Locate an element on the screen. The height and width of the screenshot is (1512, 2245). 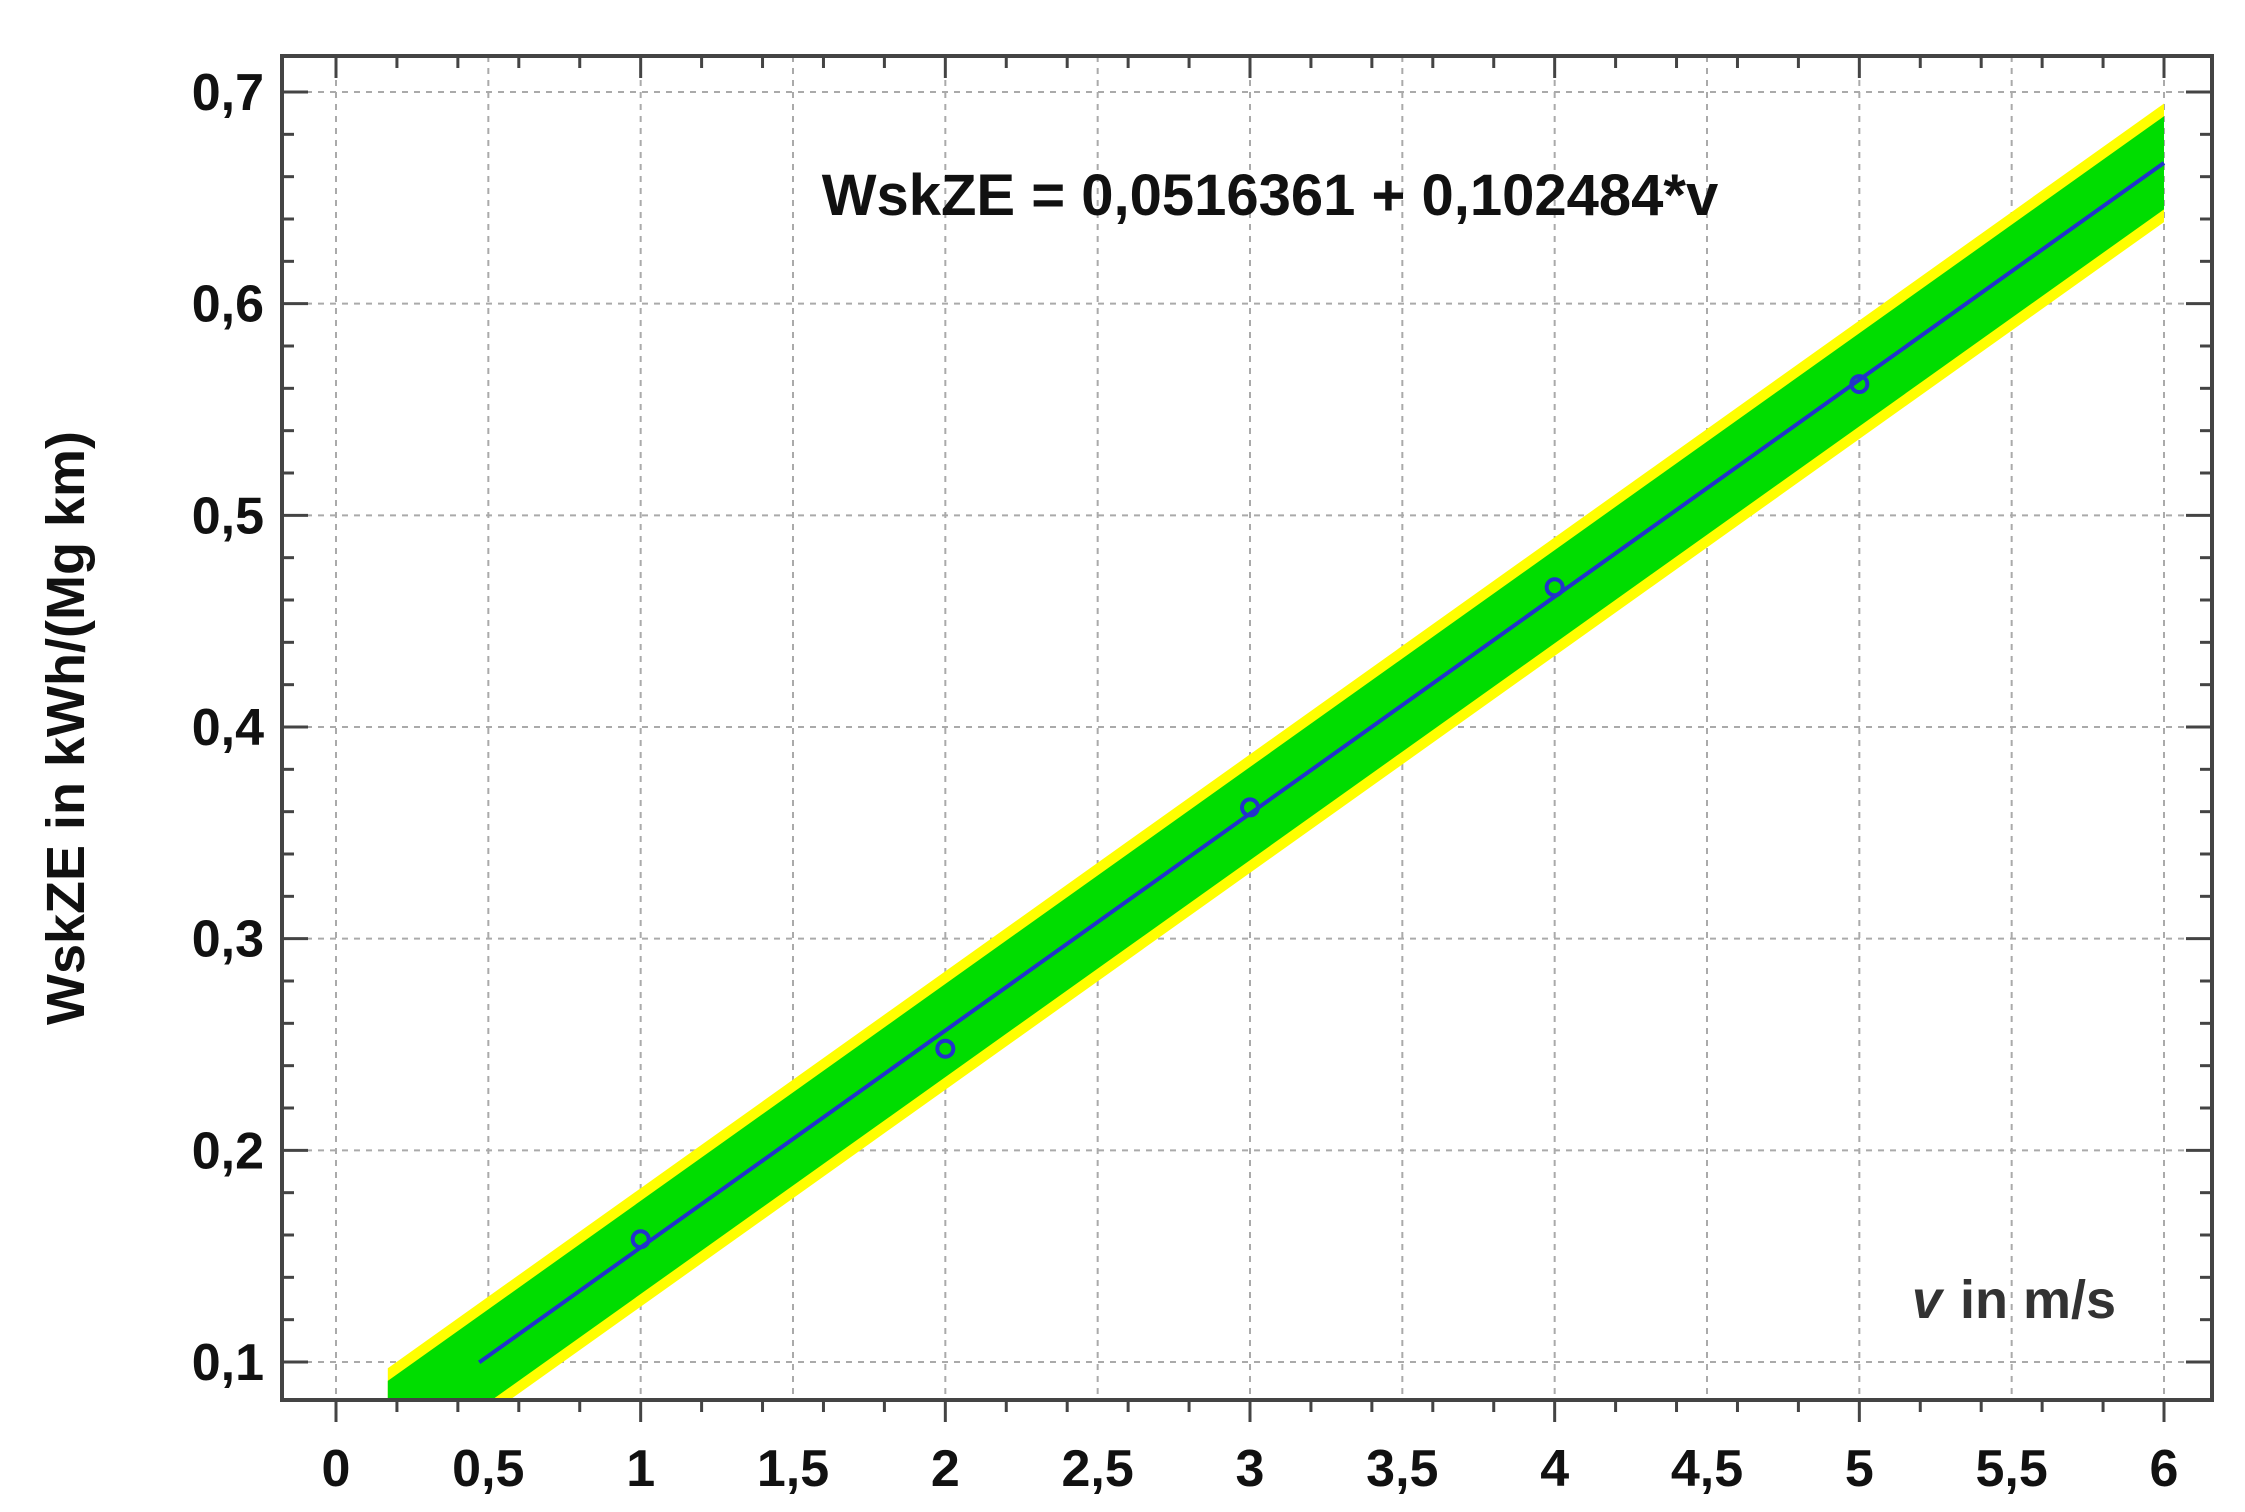
x-tick-label: 1 is located at coordinates (640, 1469).